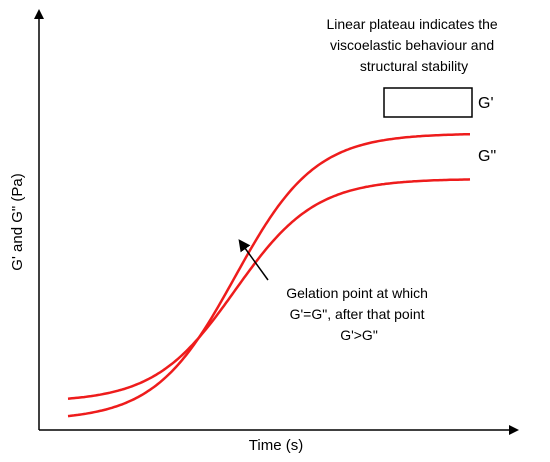  I want to click on gelation-annotation-line: G'=G", after that point, so click(357, 314).